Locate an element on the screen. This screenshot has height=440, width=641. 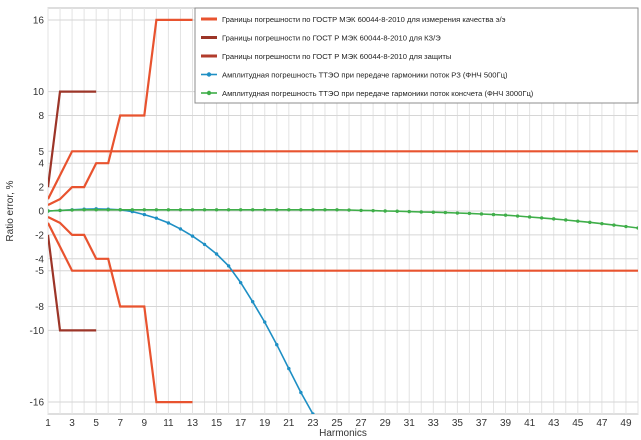
y-tick-labels: 16 10 8 54 2 0 -2 -4-5 -8 -10 -16 is located at coordinates (37, 211).